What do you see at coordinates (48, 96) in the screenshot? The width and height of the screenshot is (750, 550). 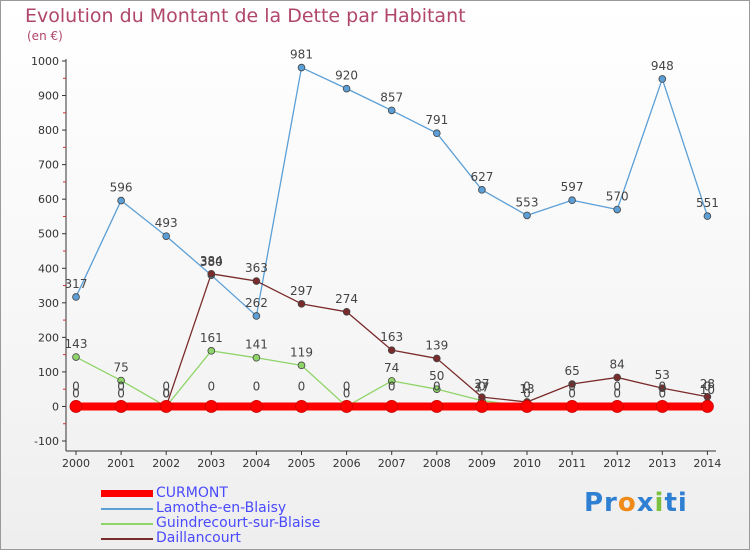 I see `y-tick-label: 900` at bounding box center [48, 96].